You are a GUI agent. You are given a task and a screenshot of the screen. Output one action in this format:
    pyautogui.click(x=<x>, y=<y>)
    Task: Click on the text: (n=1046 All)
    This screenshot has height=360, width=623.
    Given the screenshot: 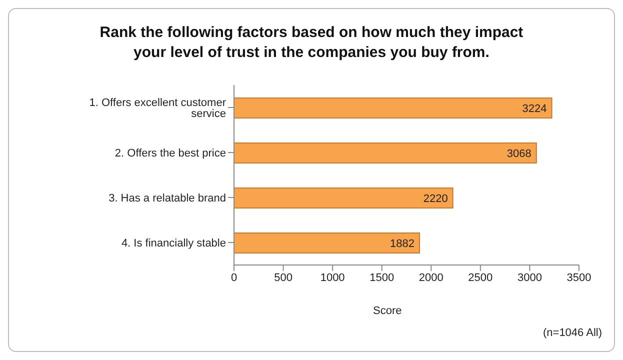 What is the action you would take?
    pyautogui.click(x=572, y=333)
    